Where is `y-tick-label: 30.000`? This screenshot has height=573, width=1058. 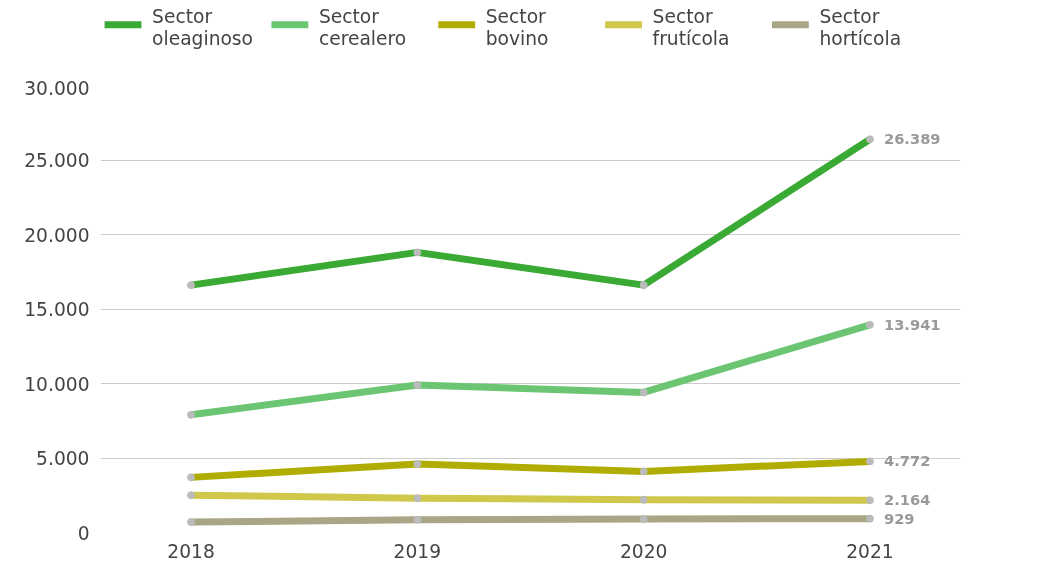
y-tick-label: 30.000 is located at coordinates (57, 88).